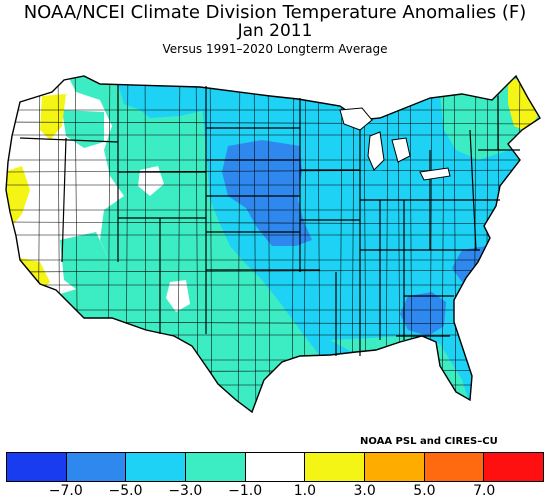 The image size is (550, 500). What do you see at coordinates (429, 441) in the screenshot?
I see `data-credit: NOAA PSL and CIRES–CU` at bounding box center [429, 441].